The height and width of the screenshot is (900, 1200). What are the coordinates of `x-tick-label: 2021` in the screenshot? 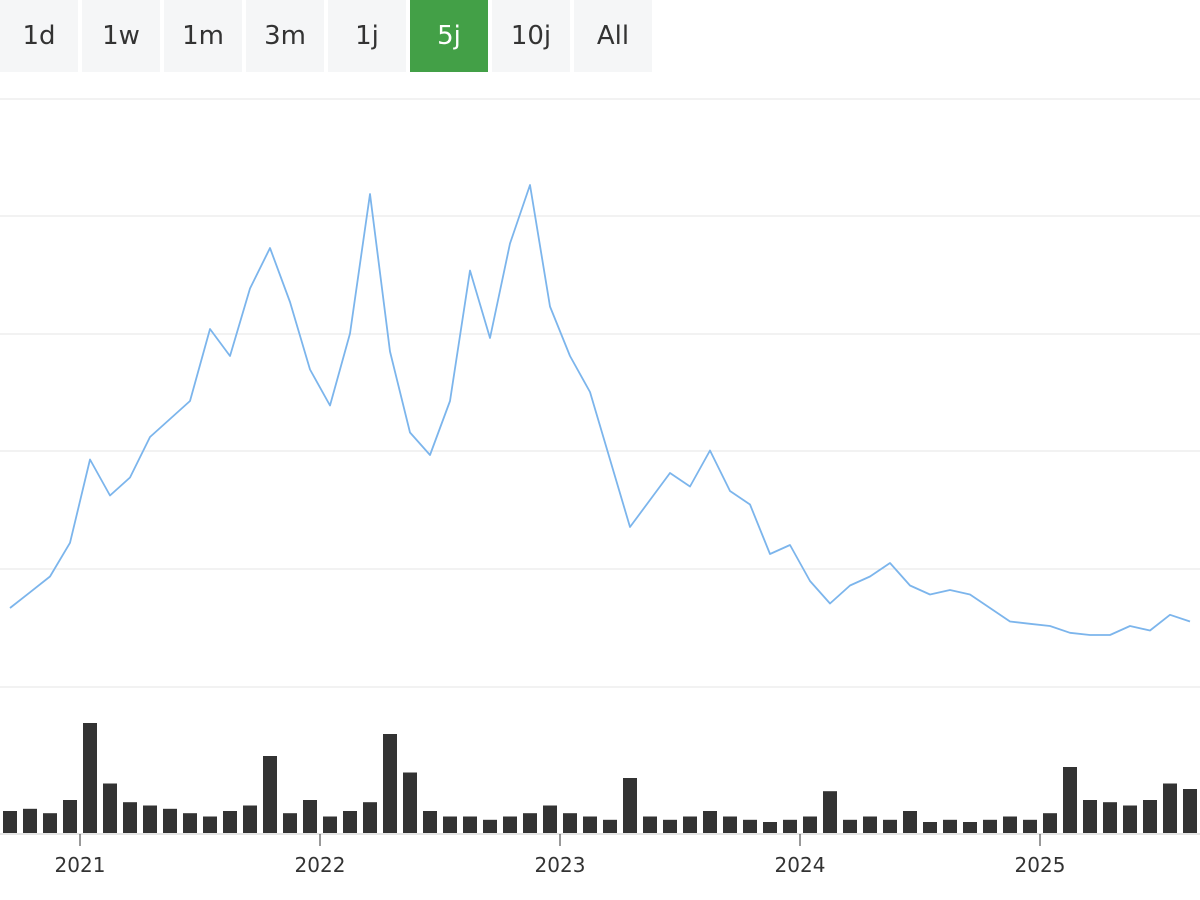 It's located at (80, 865).